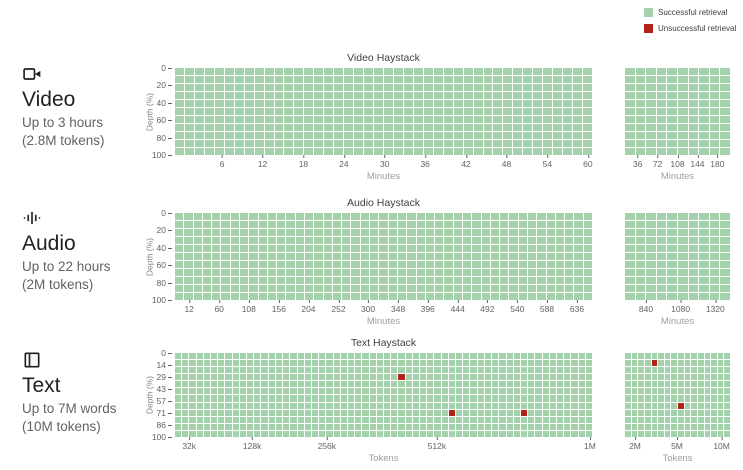  I want to click on y-tick-label: 86, so click(164, 425).